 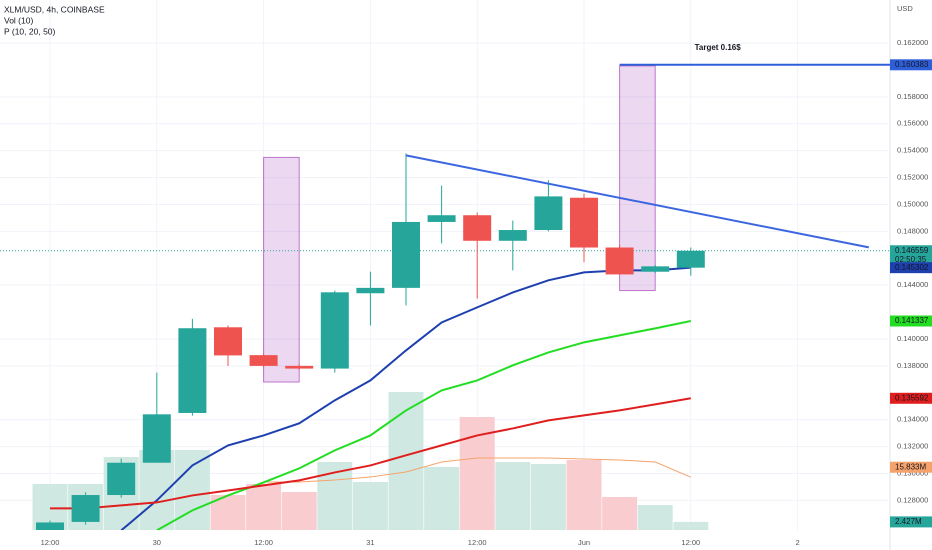 I want to click on price-label: 0.145302, so click(x=912, y=267).